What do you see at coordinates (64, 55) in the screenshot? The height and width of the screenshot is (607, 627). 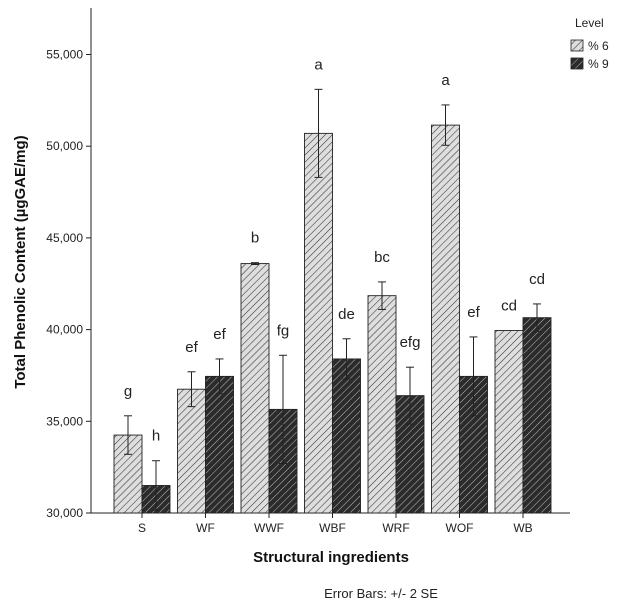 I see `y-tick-label: 55,000` at bounding box center [64, 55].